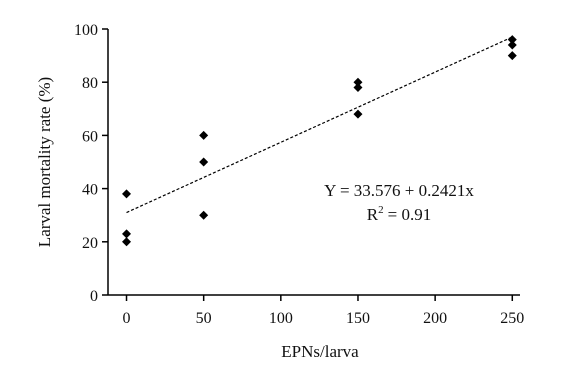 The width and height of the screenshot is (567, 372). What do you see at coordinates (358, 318) in the screenshot?
I see `x-tick-label: 150` at bounding box center [358, 318].